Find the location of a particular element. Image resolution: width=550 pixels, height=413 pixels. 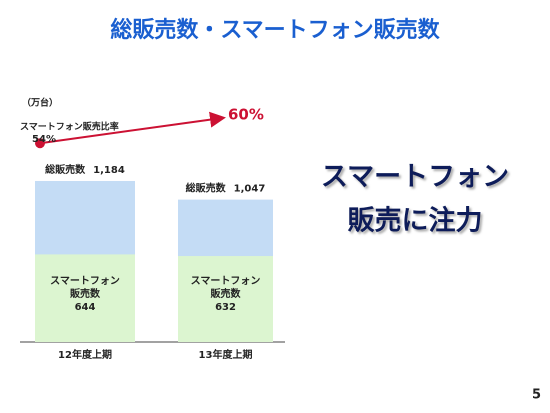

slide-title: 総販売数・スマートフォン販売数 is located at coordinates (275, 30).